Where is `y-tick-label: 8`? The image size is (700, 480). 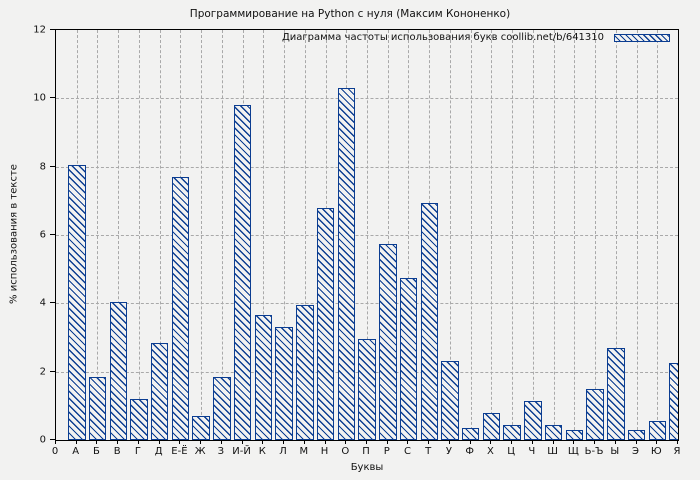
y-tick-label: 8 is located at coordinates (42, 167).